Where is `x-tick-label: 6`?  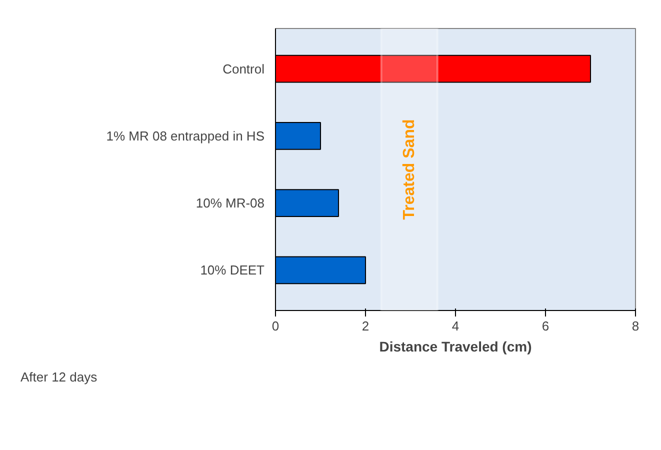 x-tick-label: 6 is located at coordinates (546, 326).